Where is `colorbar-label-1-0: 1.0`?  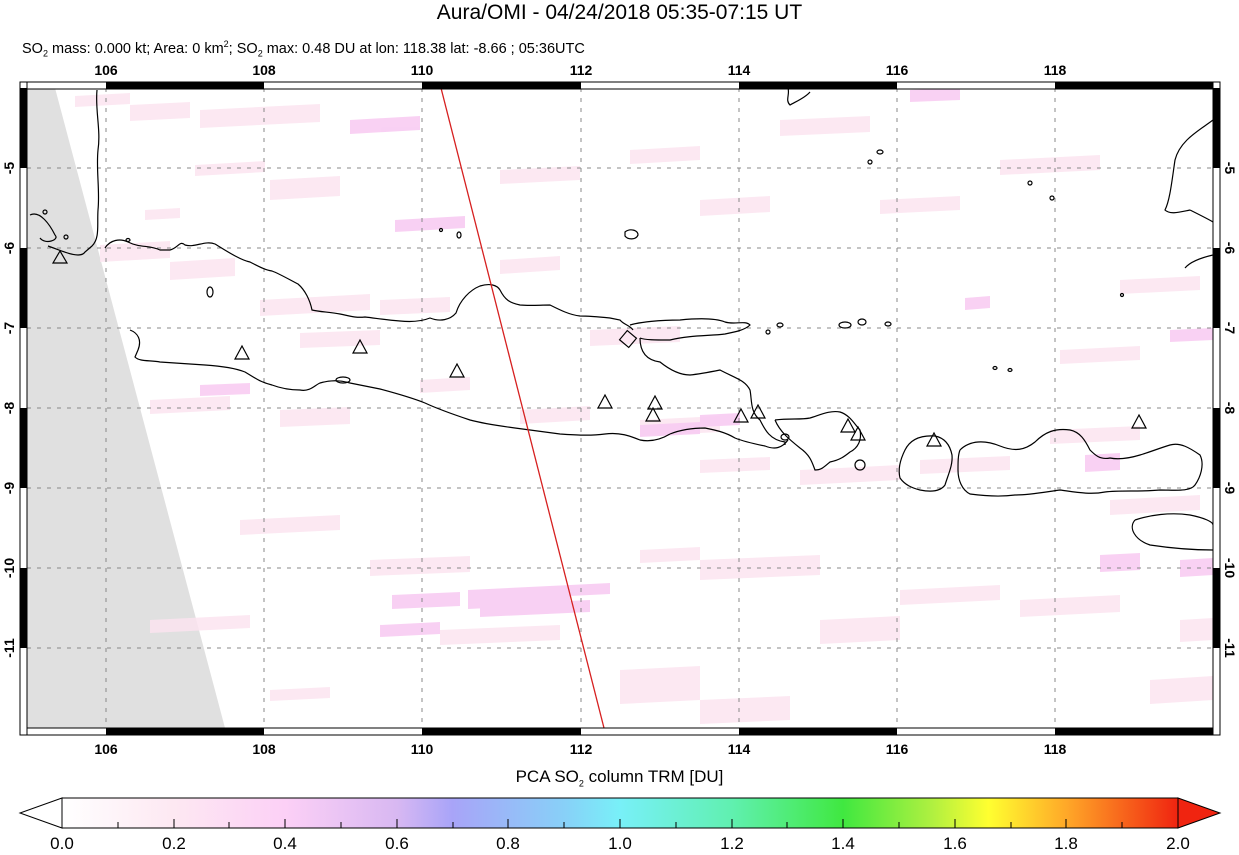 colorbar-label-1-0: 1.0 is located at coordinates (620, 843).